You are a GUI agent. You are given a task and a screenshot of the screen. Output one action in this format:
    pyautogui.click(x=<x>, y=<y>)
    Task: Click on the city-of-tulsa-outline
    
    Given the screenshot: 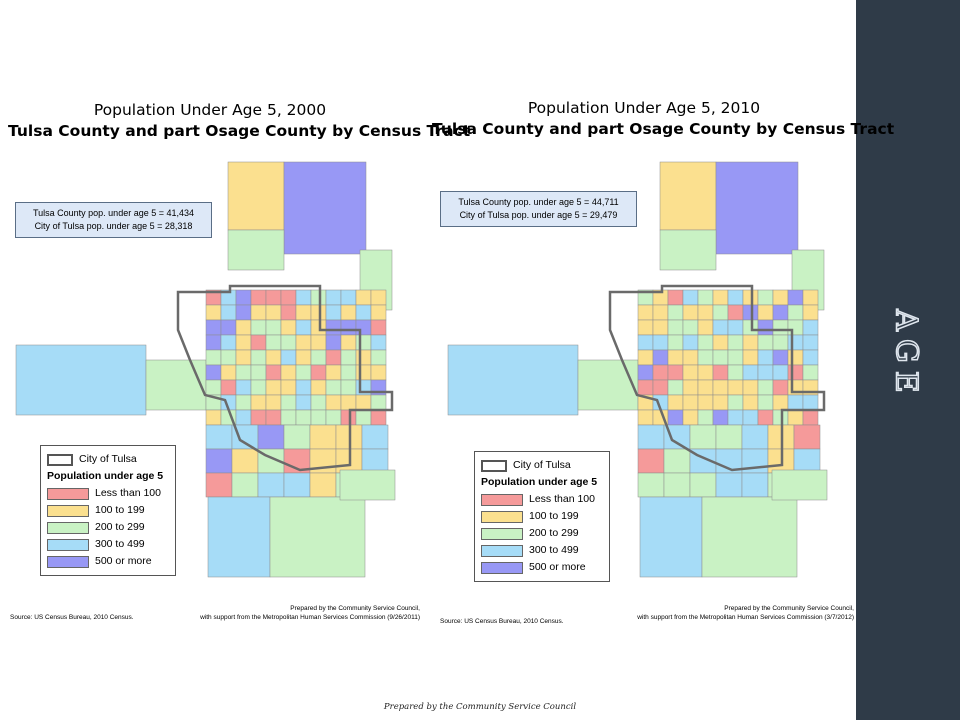 What is the action you would take?
    pyautogui.click(x=717, y=378)
    